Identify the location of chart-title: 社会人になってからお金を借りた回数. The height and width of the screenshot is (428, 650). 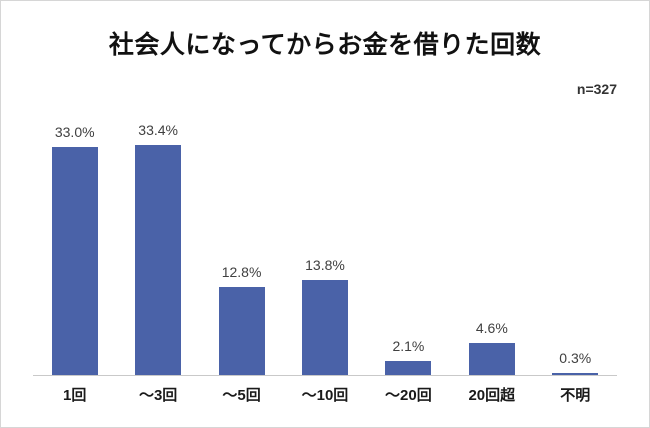
(325, 45).